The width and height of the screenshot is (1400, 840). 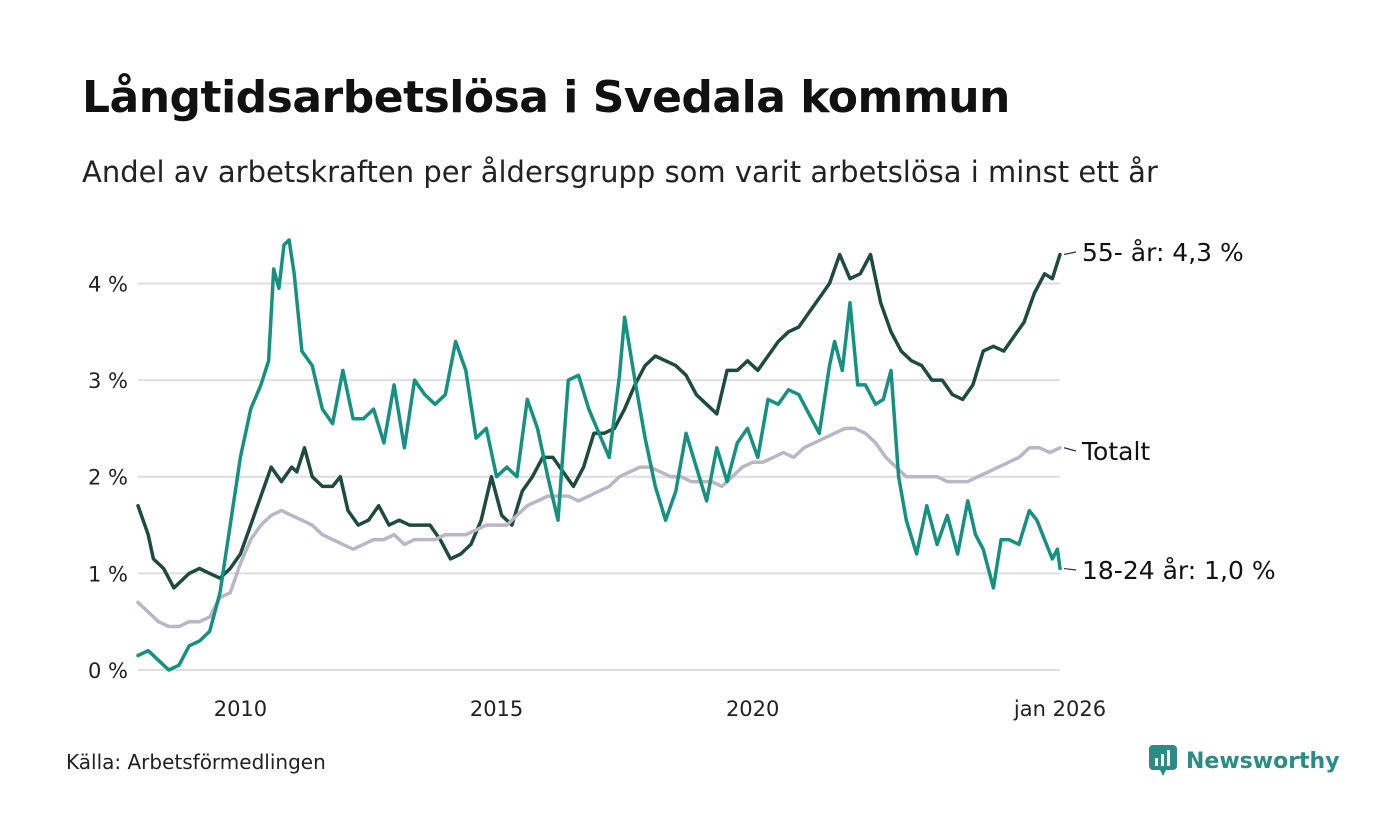 I want to click on end-label: Totalt, so click(x=1115, y=451).